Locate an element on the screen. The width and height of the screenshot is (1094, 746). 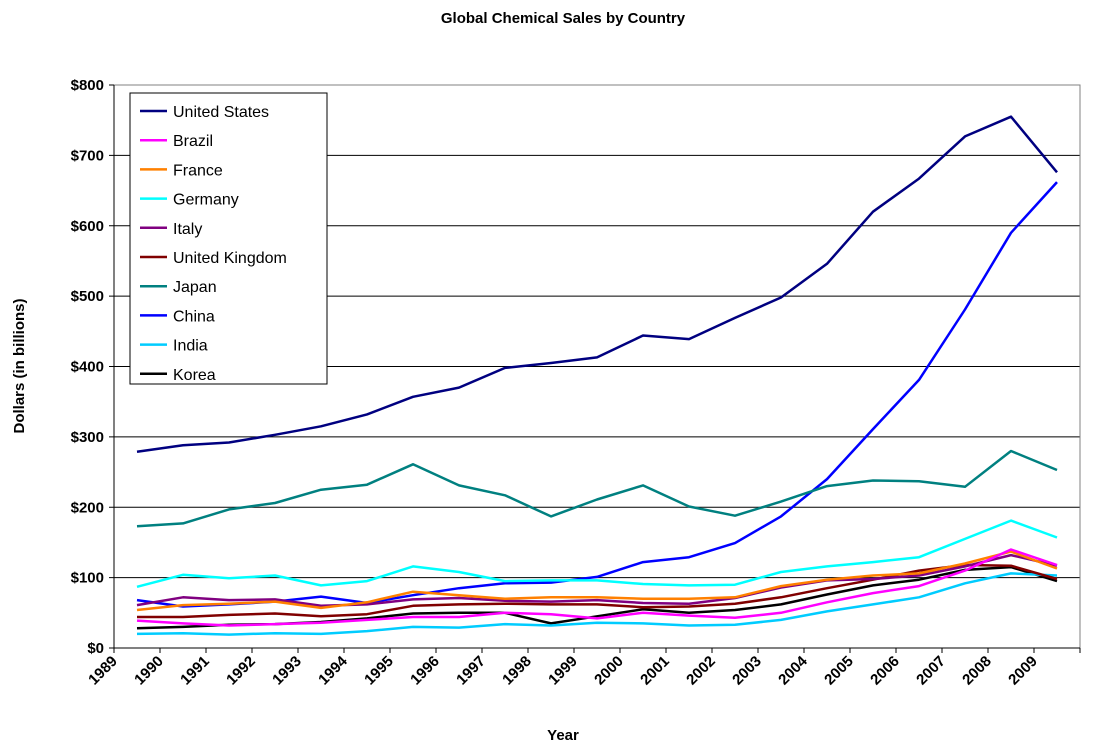
x-tick-label: 1999 is located at coordinates (563, 671).